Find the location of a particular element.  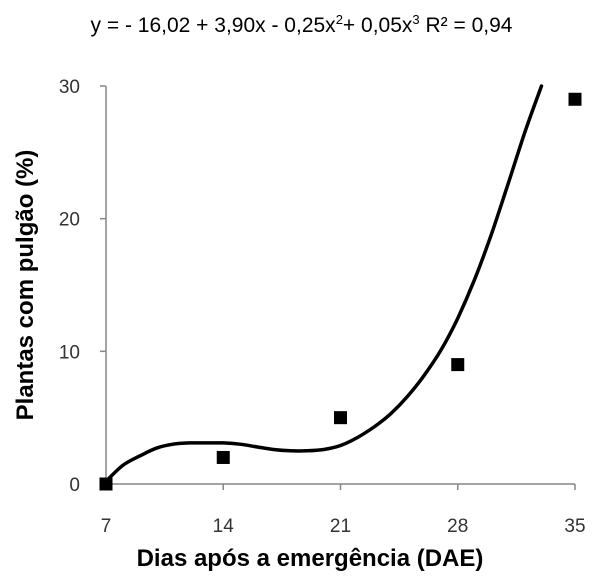

y-axis-label: Plantas com pulgão (%) is located at coordinates (25, 285).